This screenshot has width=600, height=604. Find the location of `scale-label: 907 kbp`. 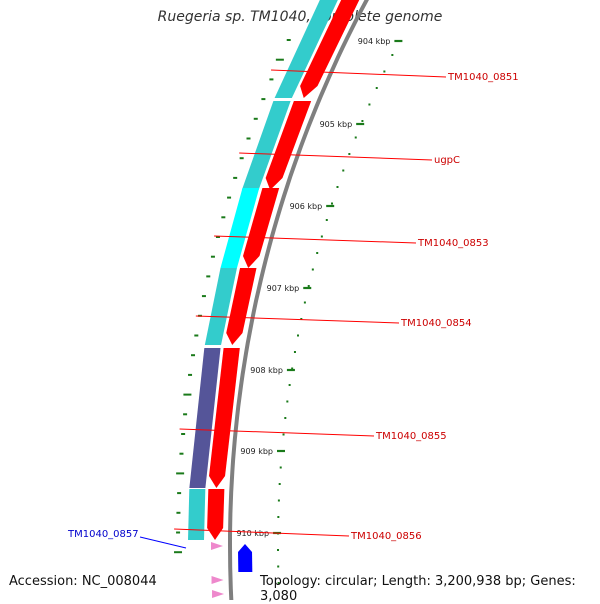

scale-label: 907 kbp is located at coordinates (283, 288).